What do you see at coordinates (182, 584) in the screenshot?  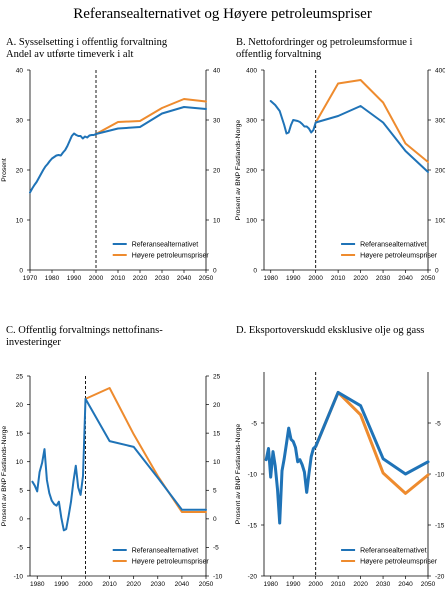 I see `panel-c-xtick-label: 2040` at bounding box center [182, 584].